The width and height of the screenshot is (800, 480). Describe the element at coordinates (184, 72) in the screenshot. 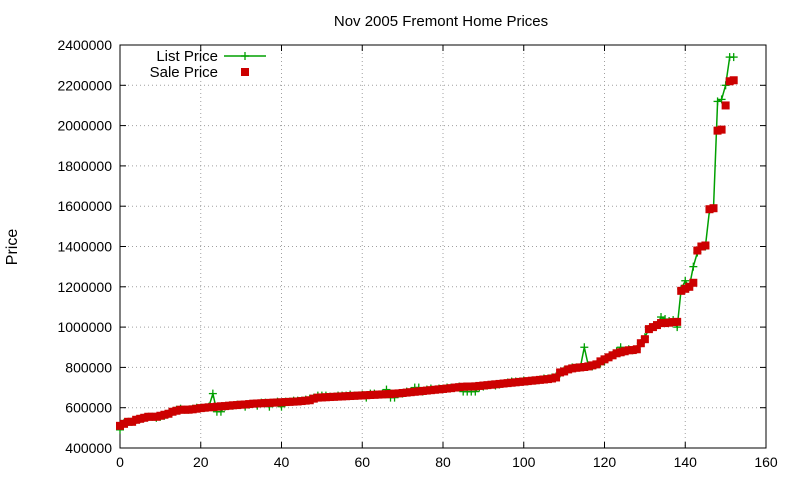

I see `legend-label-sale-price: Sale Price` at that location.